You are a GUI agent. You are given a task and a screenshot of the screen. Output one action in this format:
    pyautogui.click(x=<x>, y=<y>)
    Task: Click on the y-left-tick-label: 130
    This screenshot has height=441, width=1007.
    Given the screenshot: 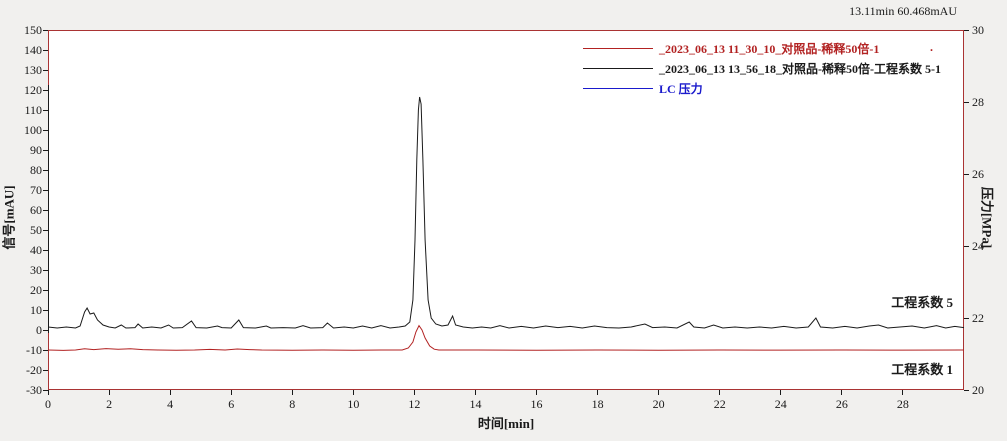 What is the action you would take?
    pyautogui.click(x=33, y=70)
    